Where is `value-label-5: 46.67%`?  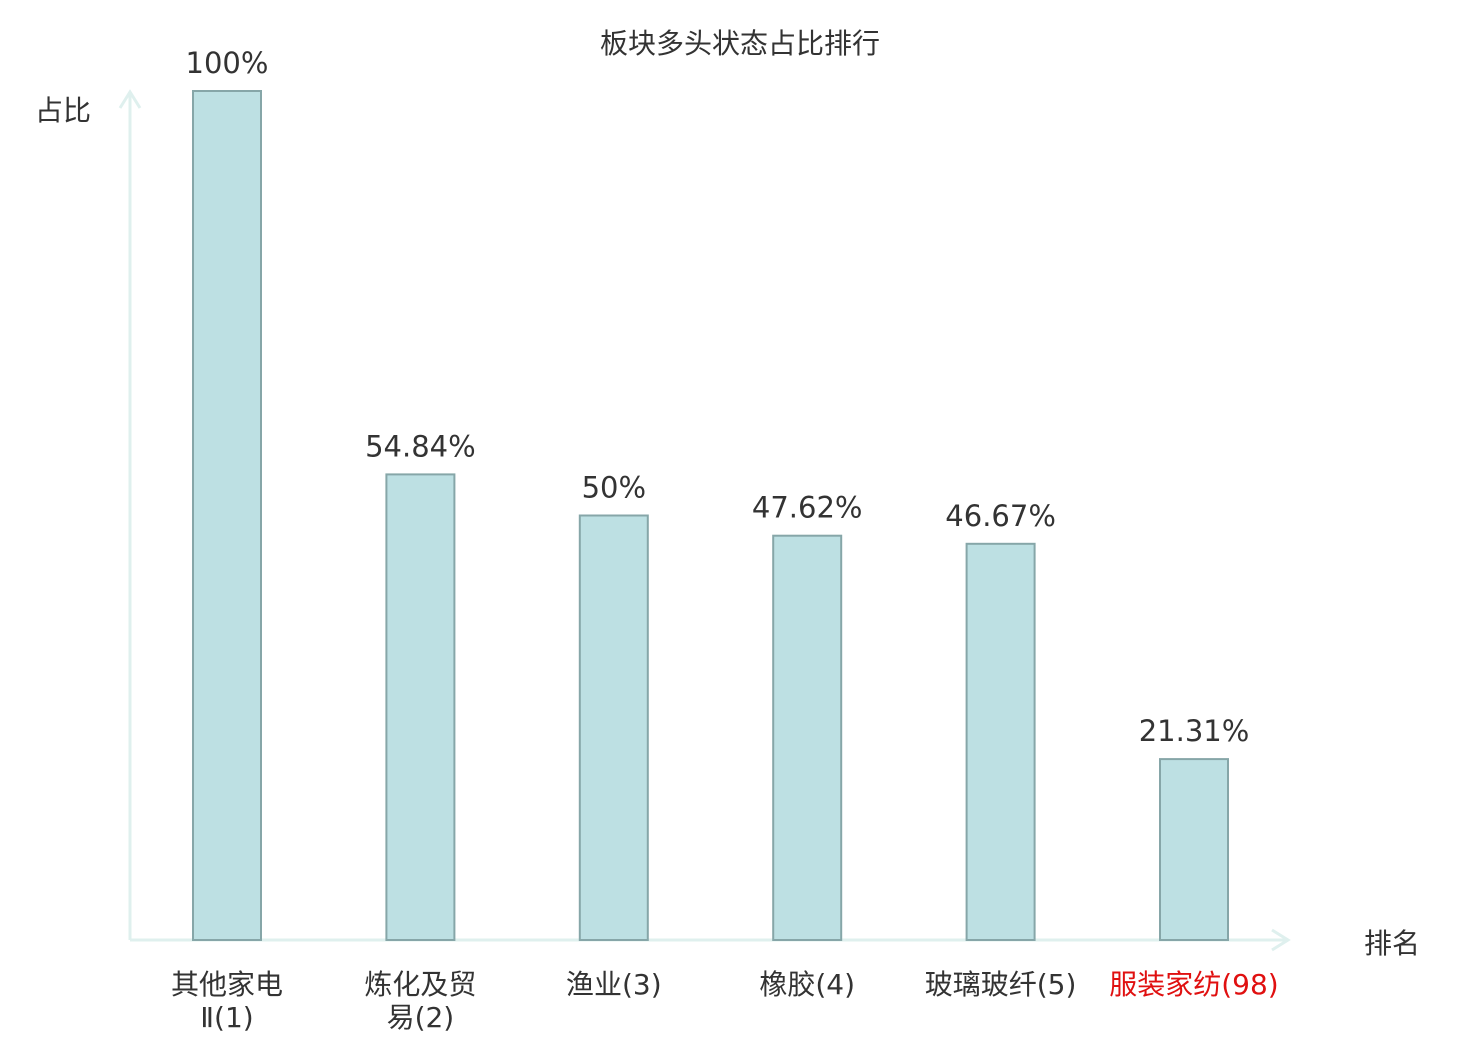
value-label-5: 46.67% is located at coordinates (1000, 516).